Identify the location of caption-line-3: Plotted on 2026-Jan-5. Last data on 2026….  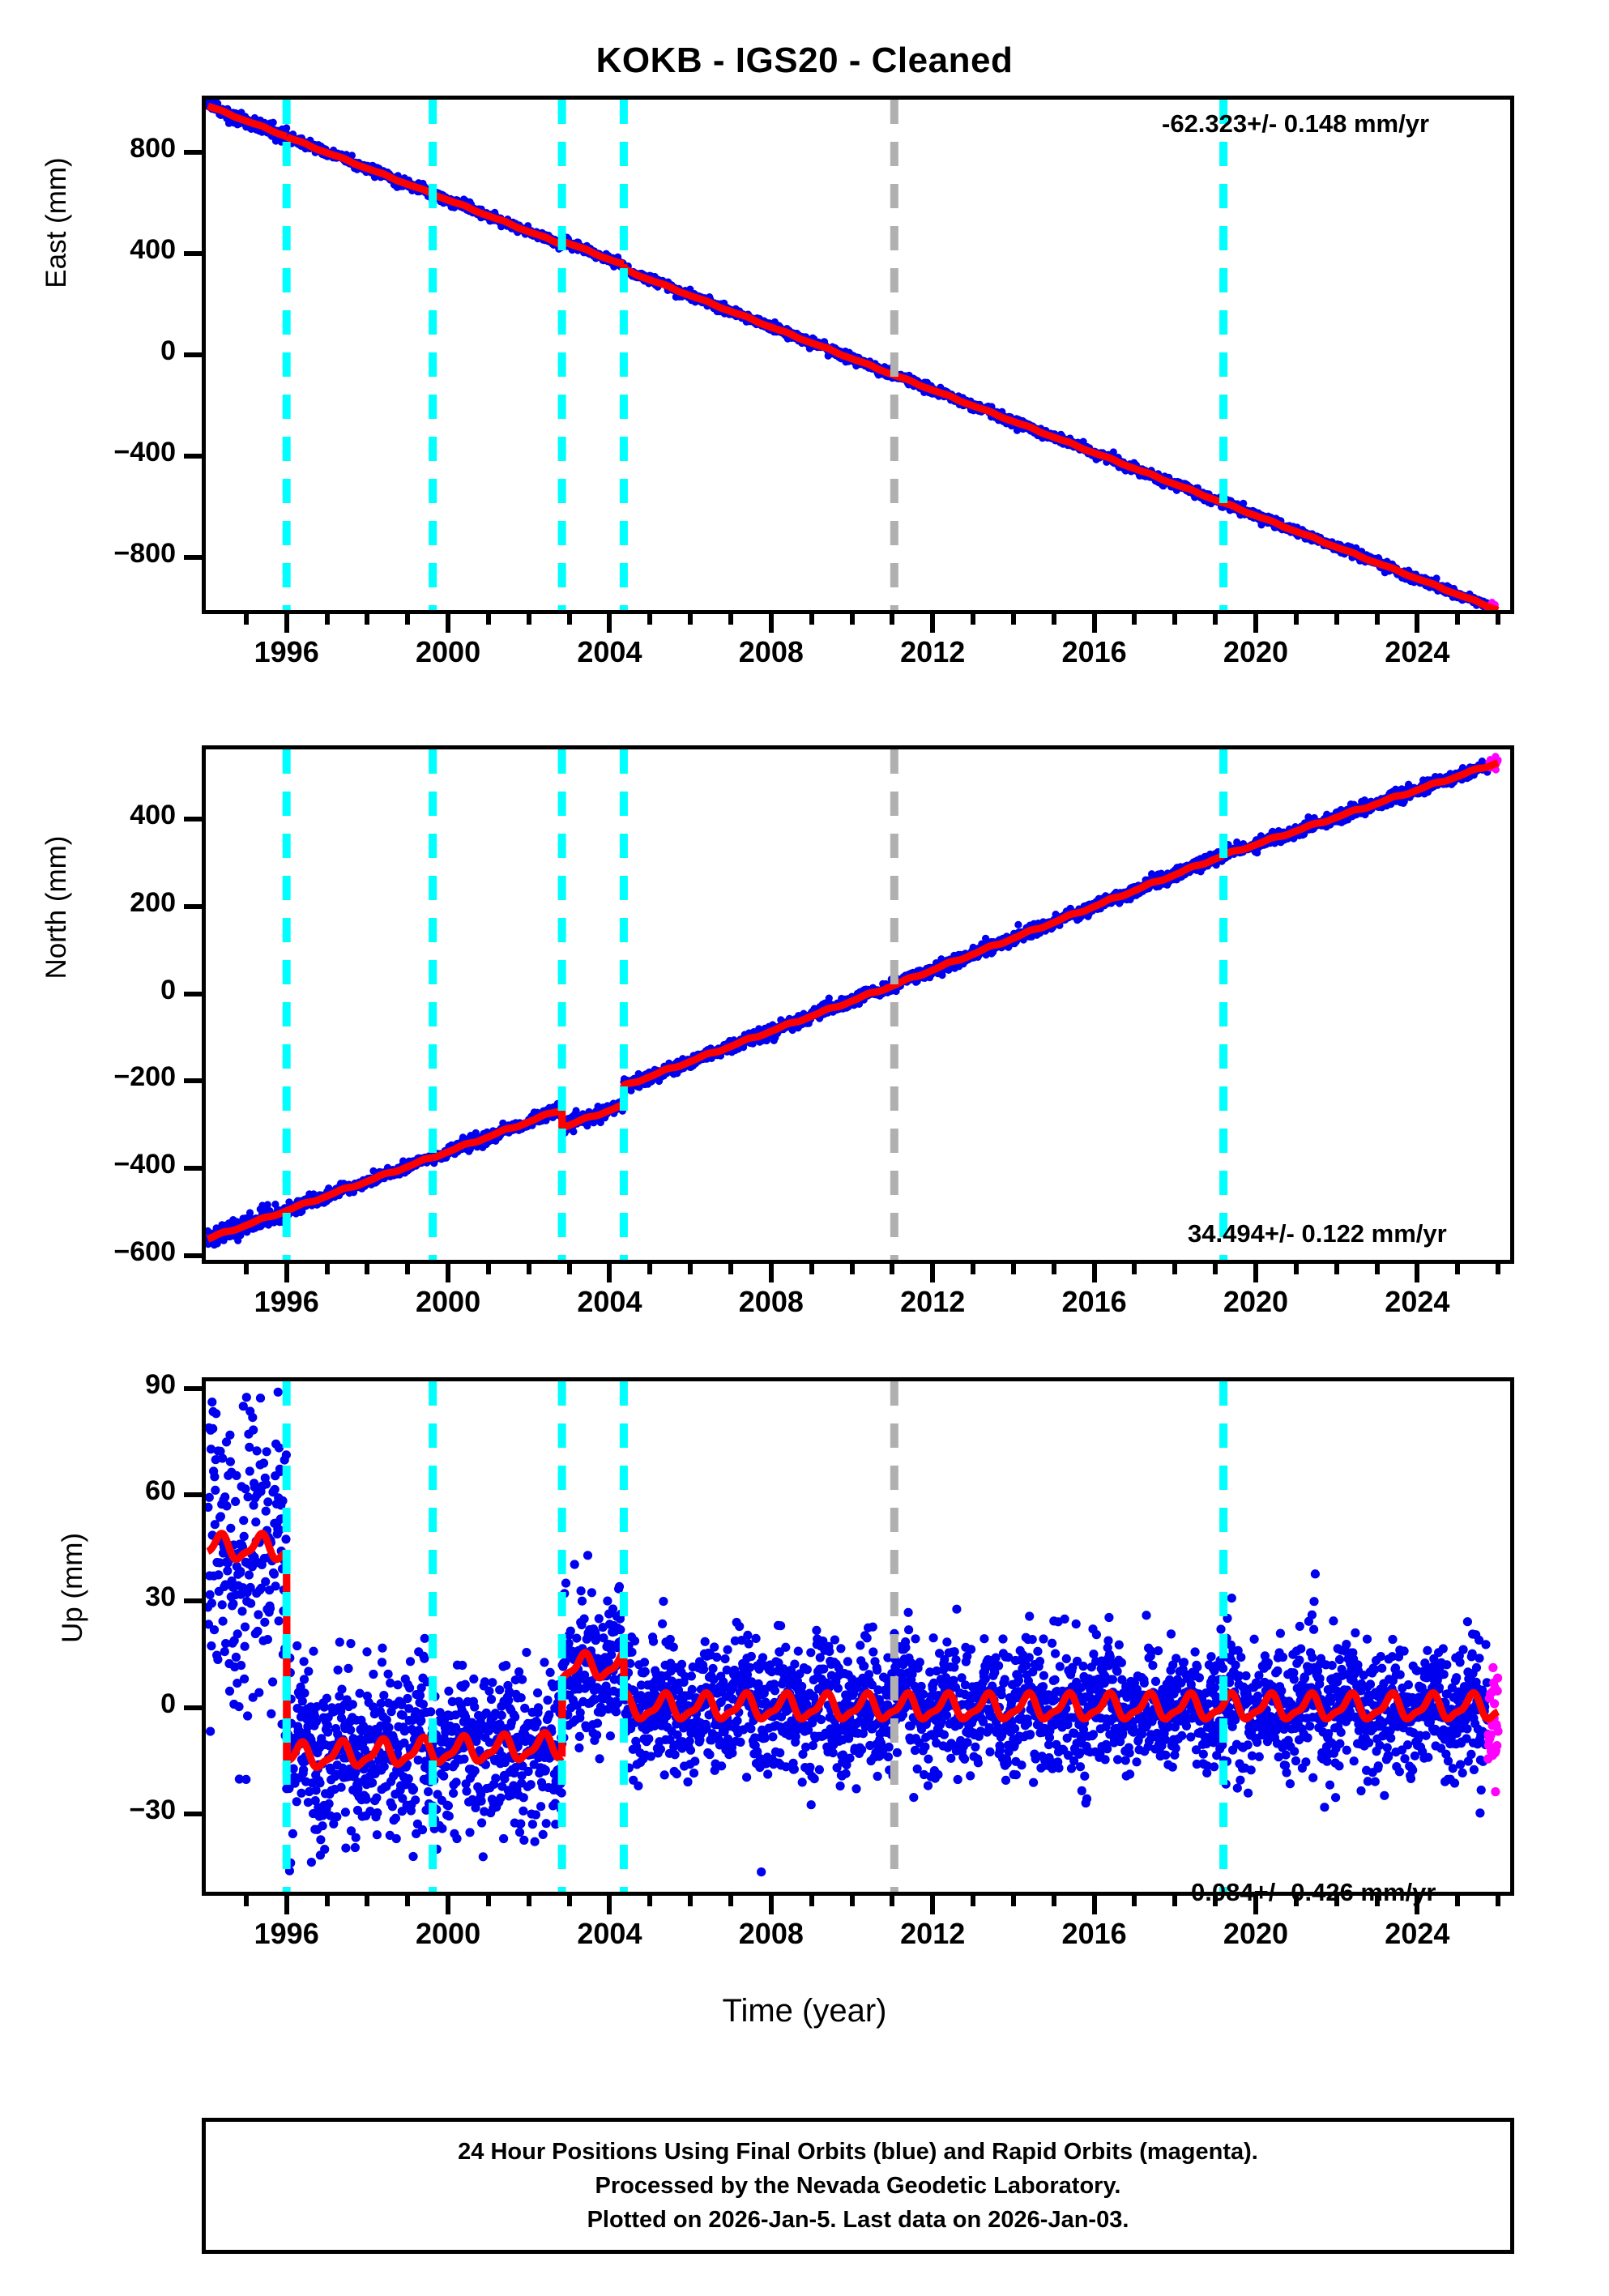
(858, 2220).